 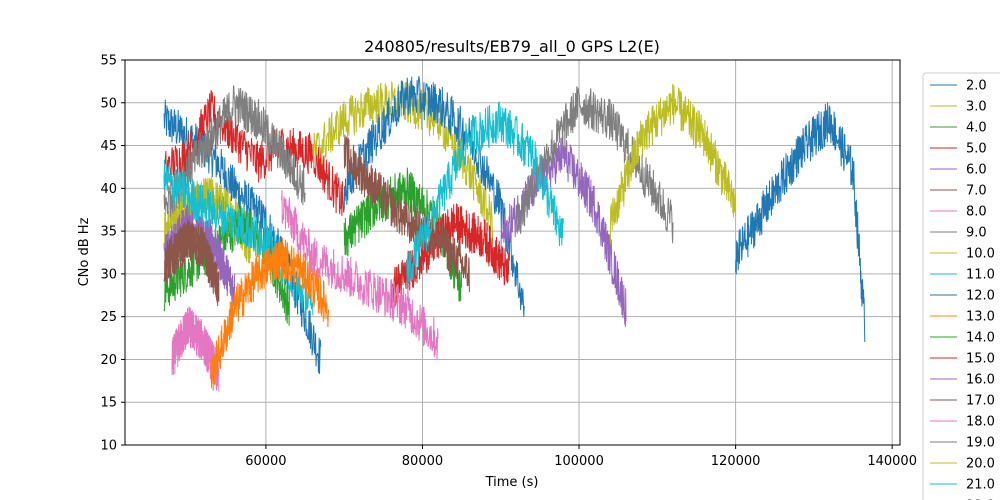 What do you see at coordinates (579, 461) in the screenshot?
I see `x-tick-label: 100000` at bounding box center [579, 461].